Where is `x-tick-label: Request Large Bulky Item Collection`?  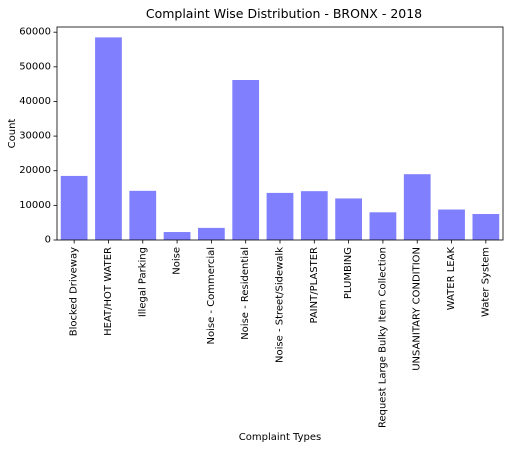
x-tick-label: Request Large Bulky Item Collection is located at coordinates (382, 337).